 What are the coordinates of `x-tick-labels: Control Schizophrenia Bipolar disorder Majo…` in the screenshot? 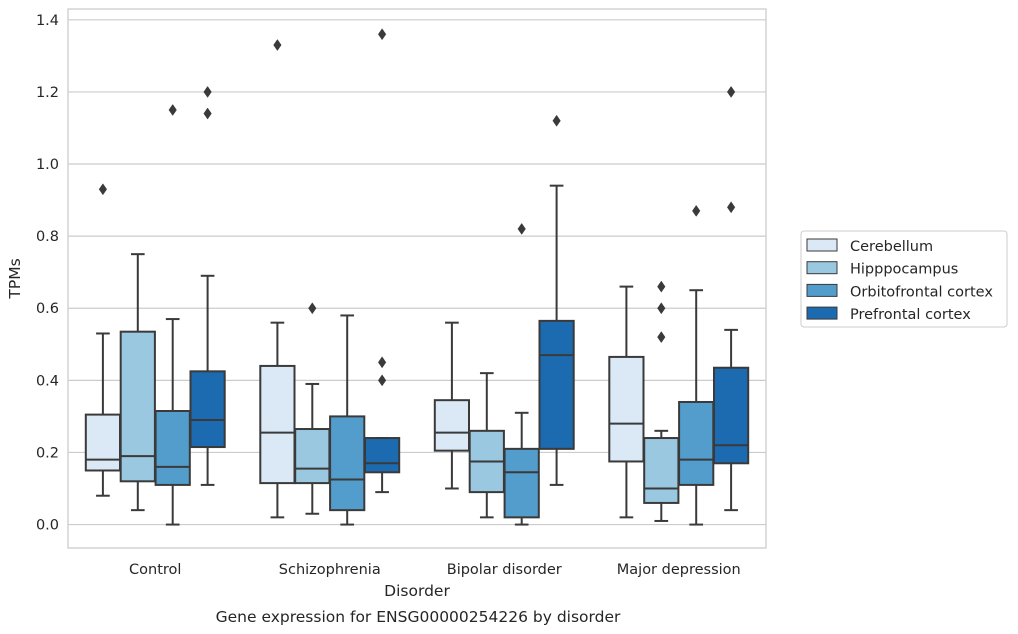 It's located at (435, 570).